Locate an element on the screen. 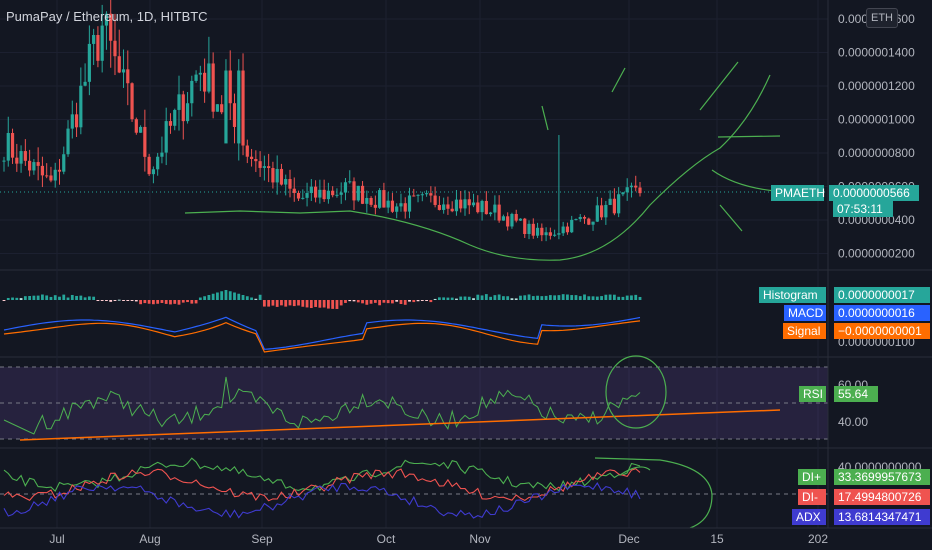 The width and height of the screenshot is (932, 550). macd-label: MACD is located at coordinates (805, 313).